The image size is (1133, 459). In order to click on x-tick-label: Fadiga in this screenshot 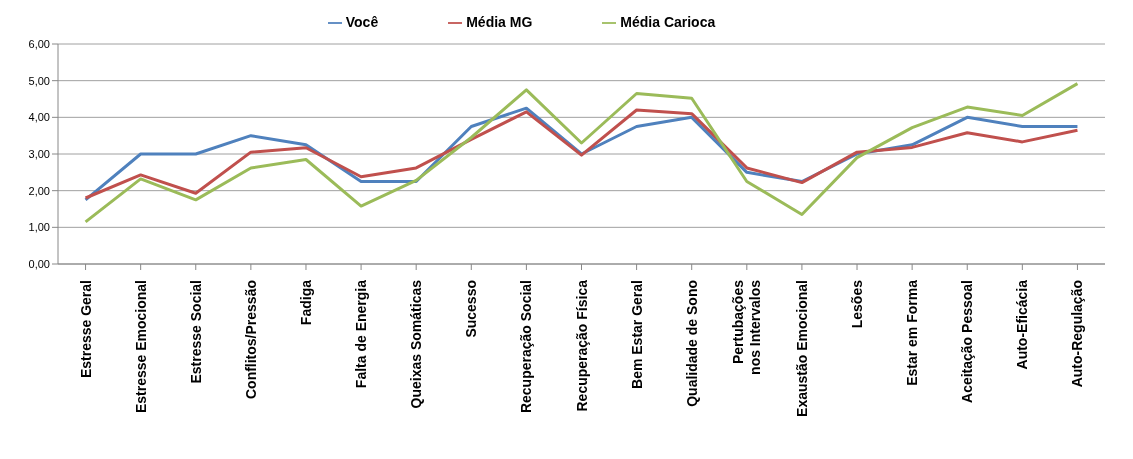, I will do `click(305, 302)`.